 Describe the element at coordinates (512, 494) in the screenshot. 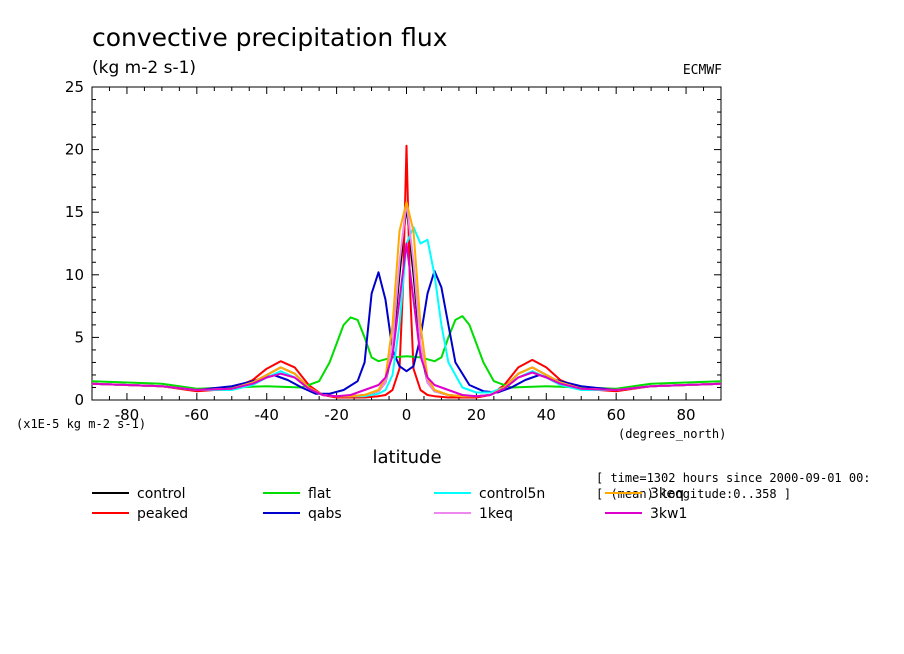

I see `legend-label-control5n: control5n` at that location.